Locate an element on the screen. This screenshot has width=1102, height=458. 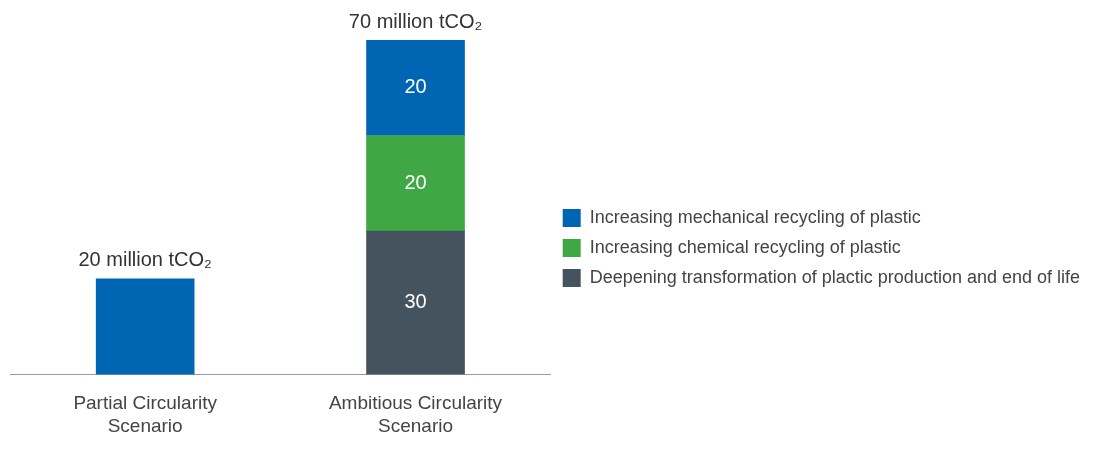
total-label: 70 million tCO₂ is located at coordinates (415, 20).